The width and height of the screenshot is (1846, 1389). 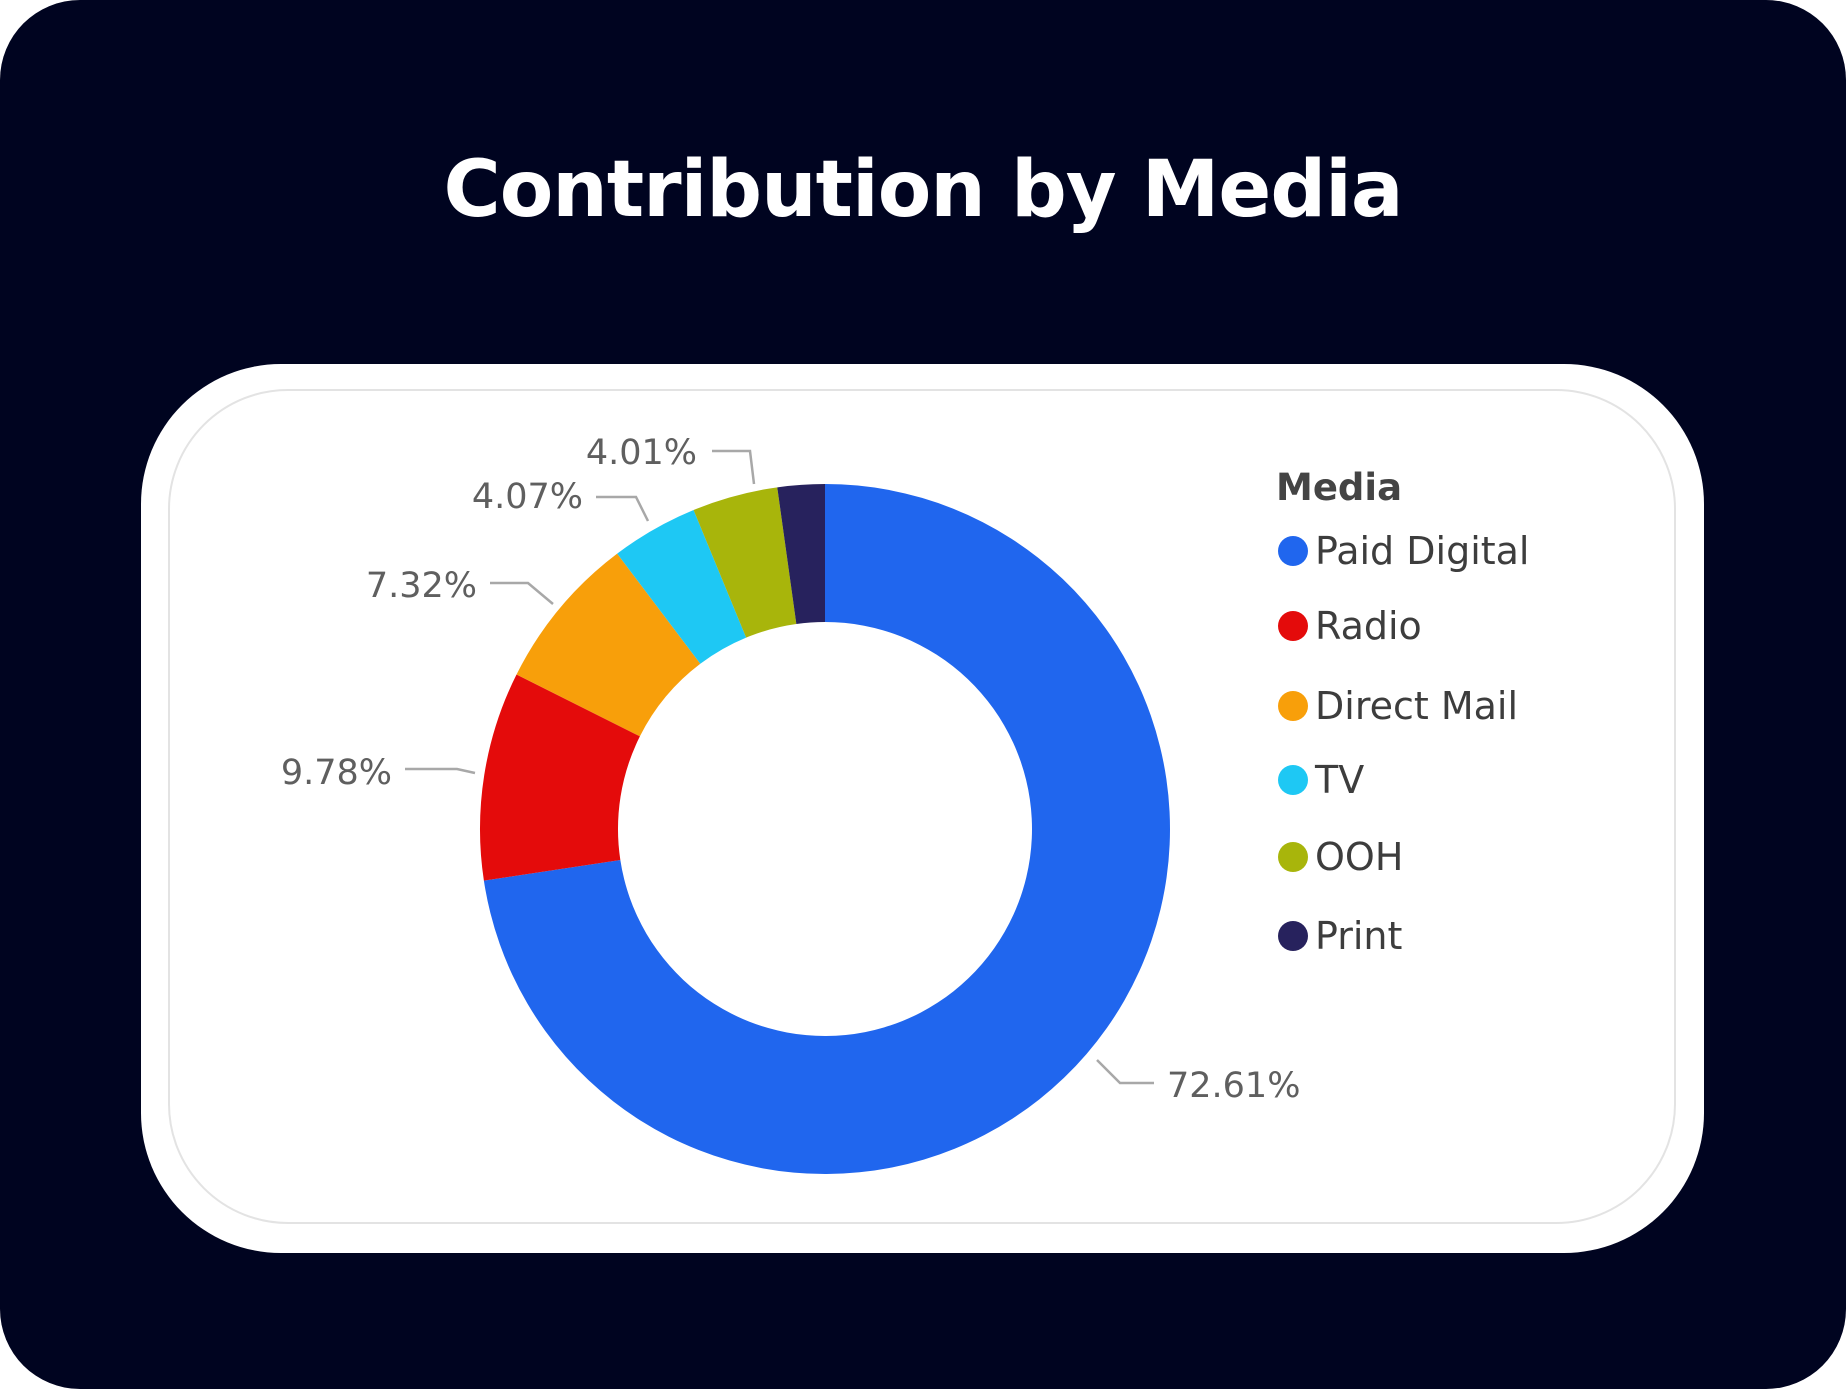 I want to click on data-label: 4.07%, so click(x=527, y=497).